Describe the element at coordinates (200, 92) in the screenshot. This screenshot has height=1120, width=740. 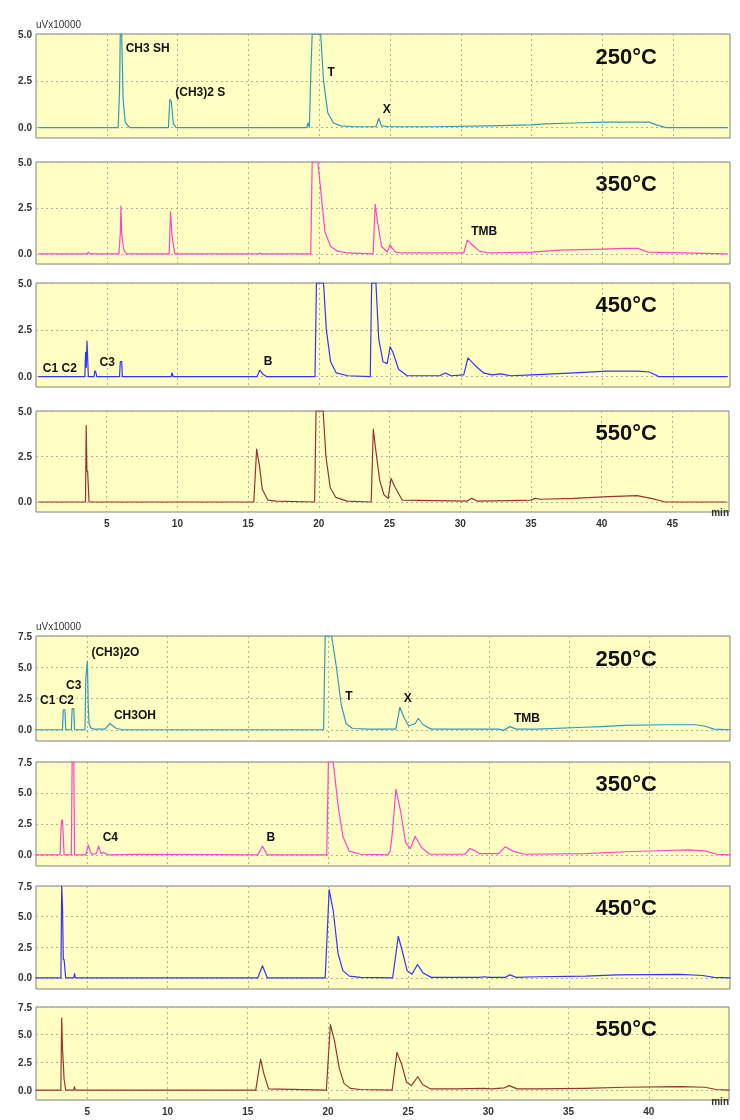
I see `annotation: (CH3)2 S` at that location.